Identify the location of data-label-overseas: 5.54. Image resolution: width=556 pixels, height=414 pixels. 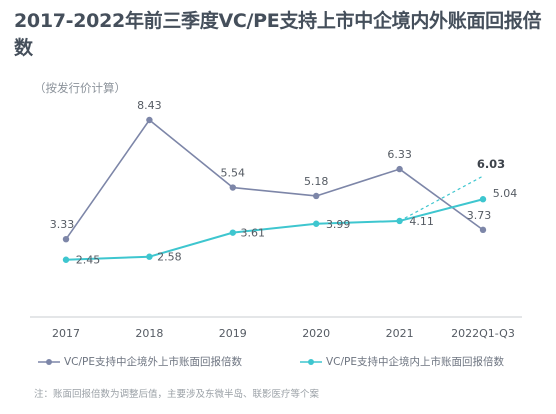
(233, 173).